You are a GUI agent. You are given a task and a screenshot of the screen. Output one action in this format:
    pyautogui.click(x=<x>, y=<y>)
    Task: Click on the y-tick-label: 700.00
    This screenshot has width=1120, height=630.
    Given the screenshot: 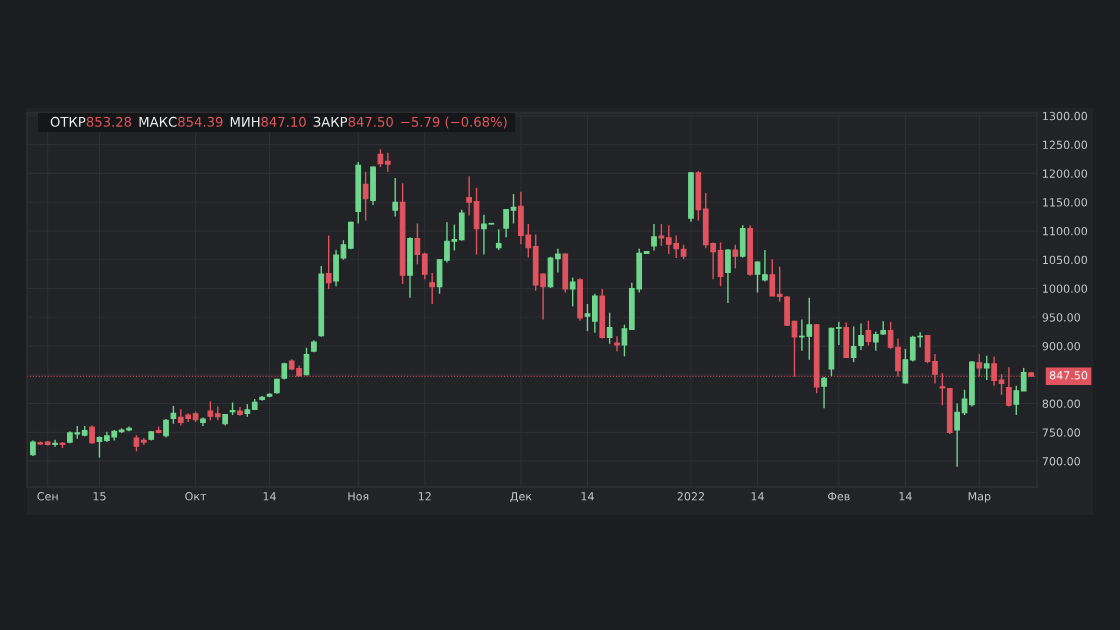 What is the action you would take?
    pyautogui.click(x=1061, y=461)
    